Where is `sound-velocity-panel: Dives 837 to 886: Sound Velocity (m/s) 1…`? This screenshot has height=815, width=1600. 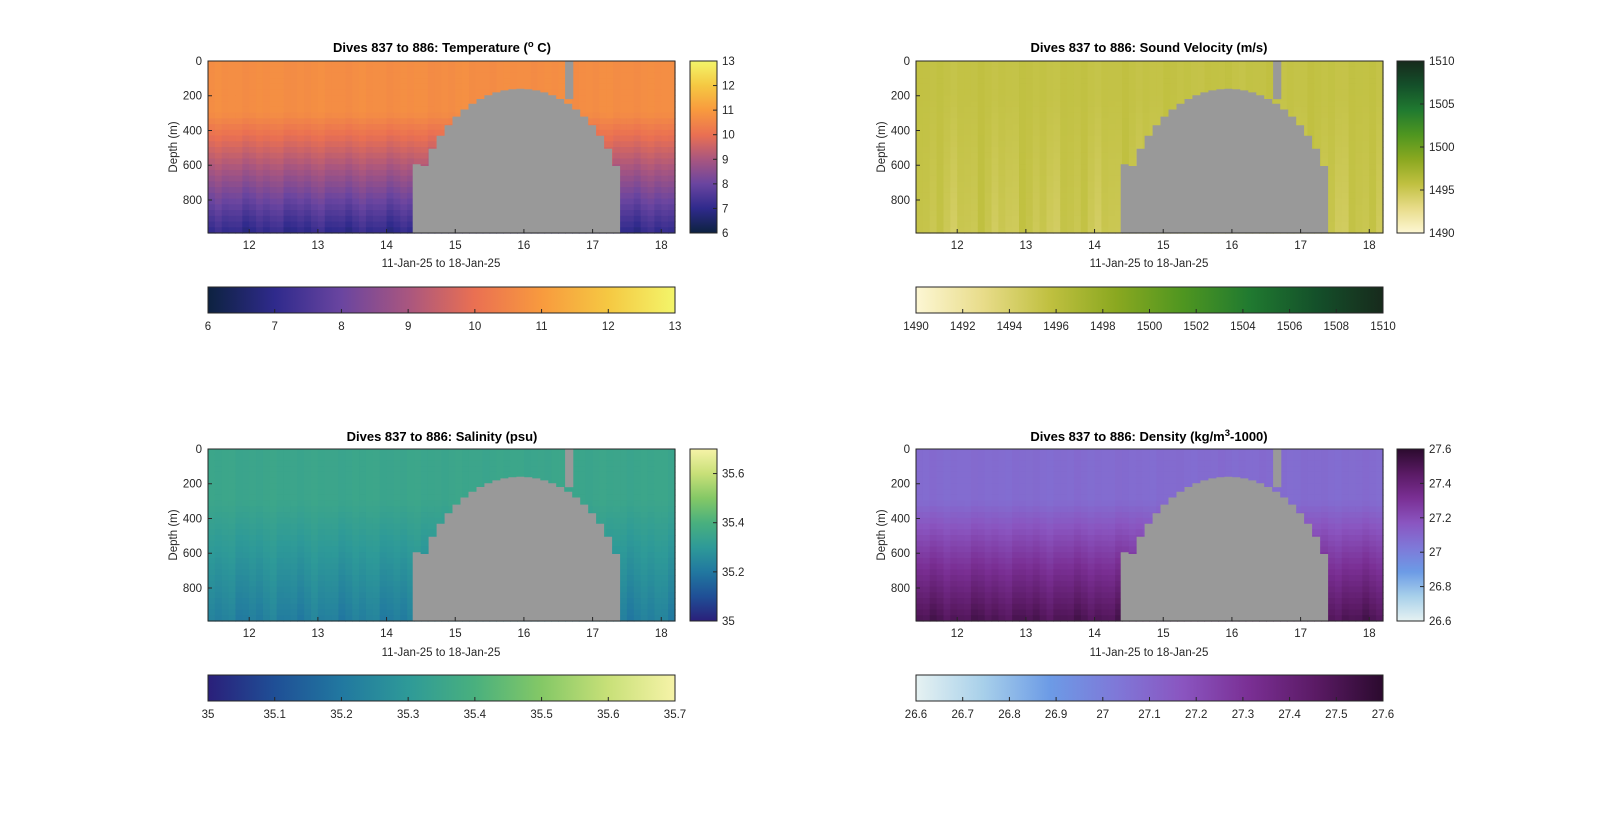 sound-velocity-panel: Dives 837 to 886: Sound Velocity (m/s) 1… is located at coordinates (1165, 186).